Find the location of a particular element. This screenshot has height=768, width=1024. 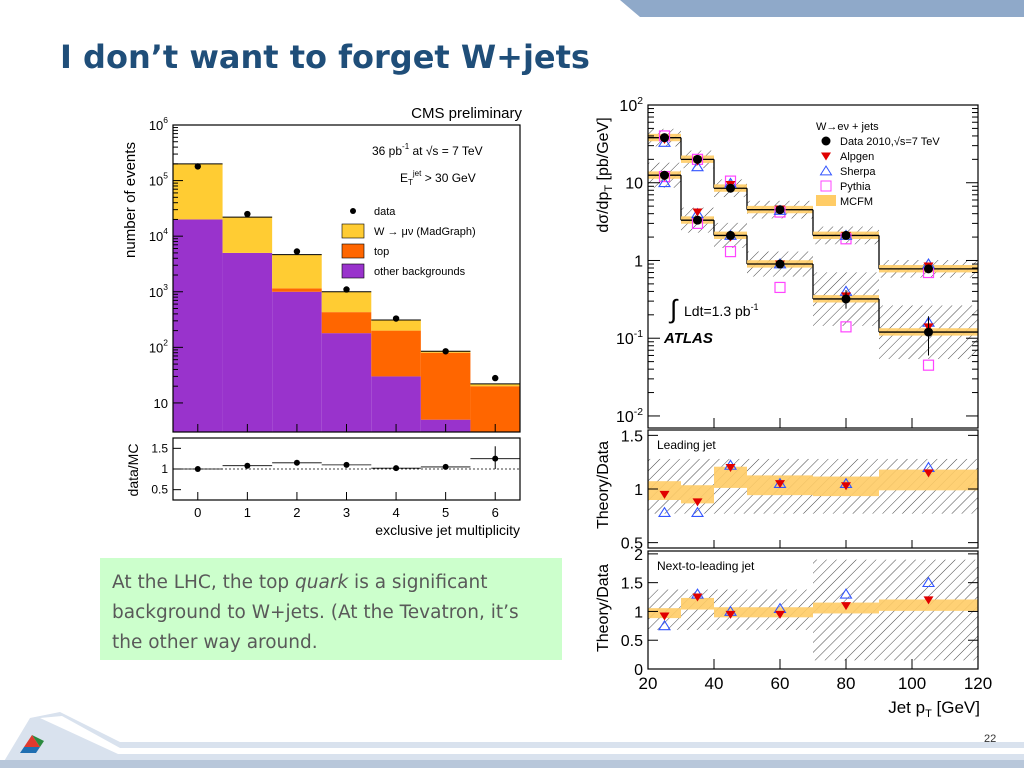

atlas-ratio2-label: Next-to-leading jet is located at coordinates (706, 566).